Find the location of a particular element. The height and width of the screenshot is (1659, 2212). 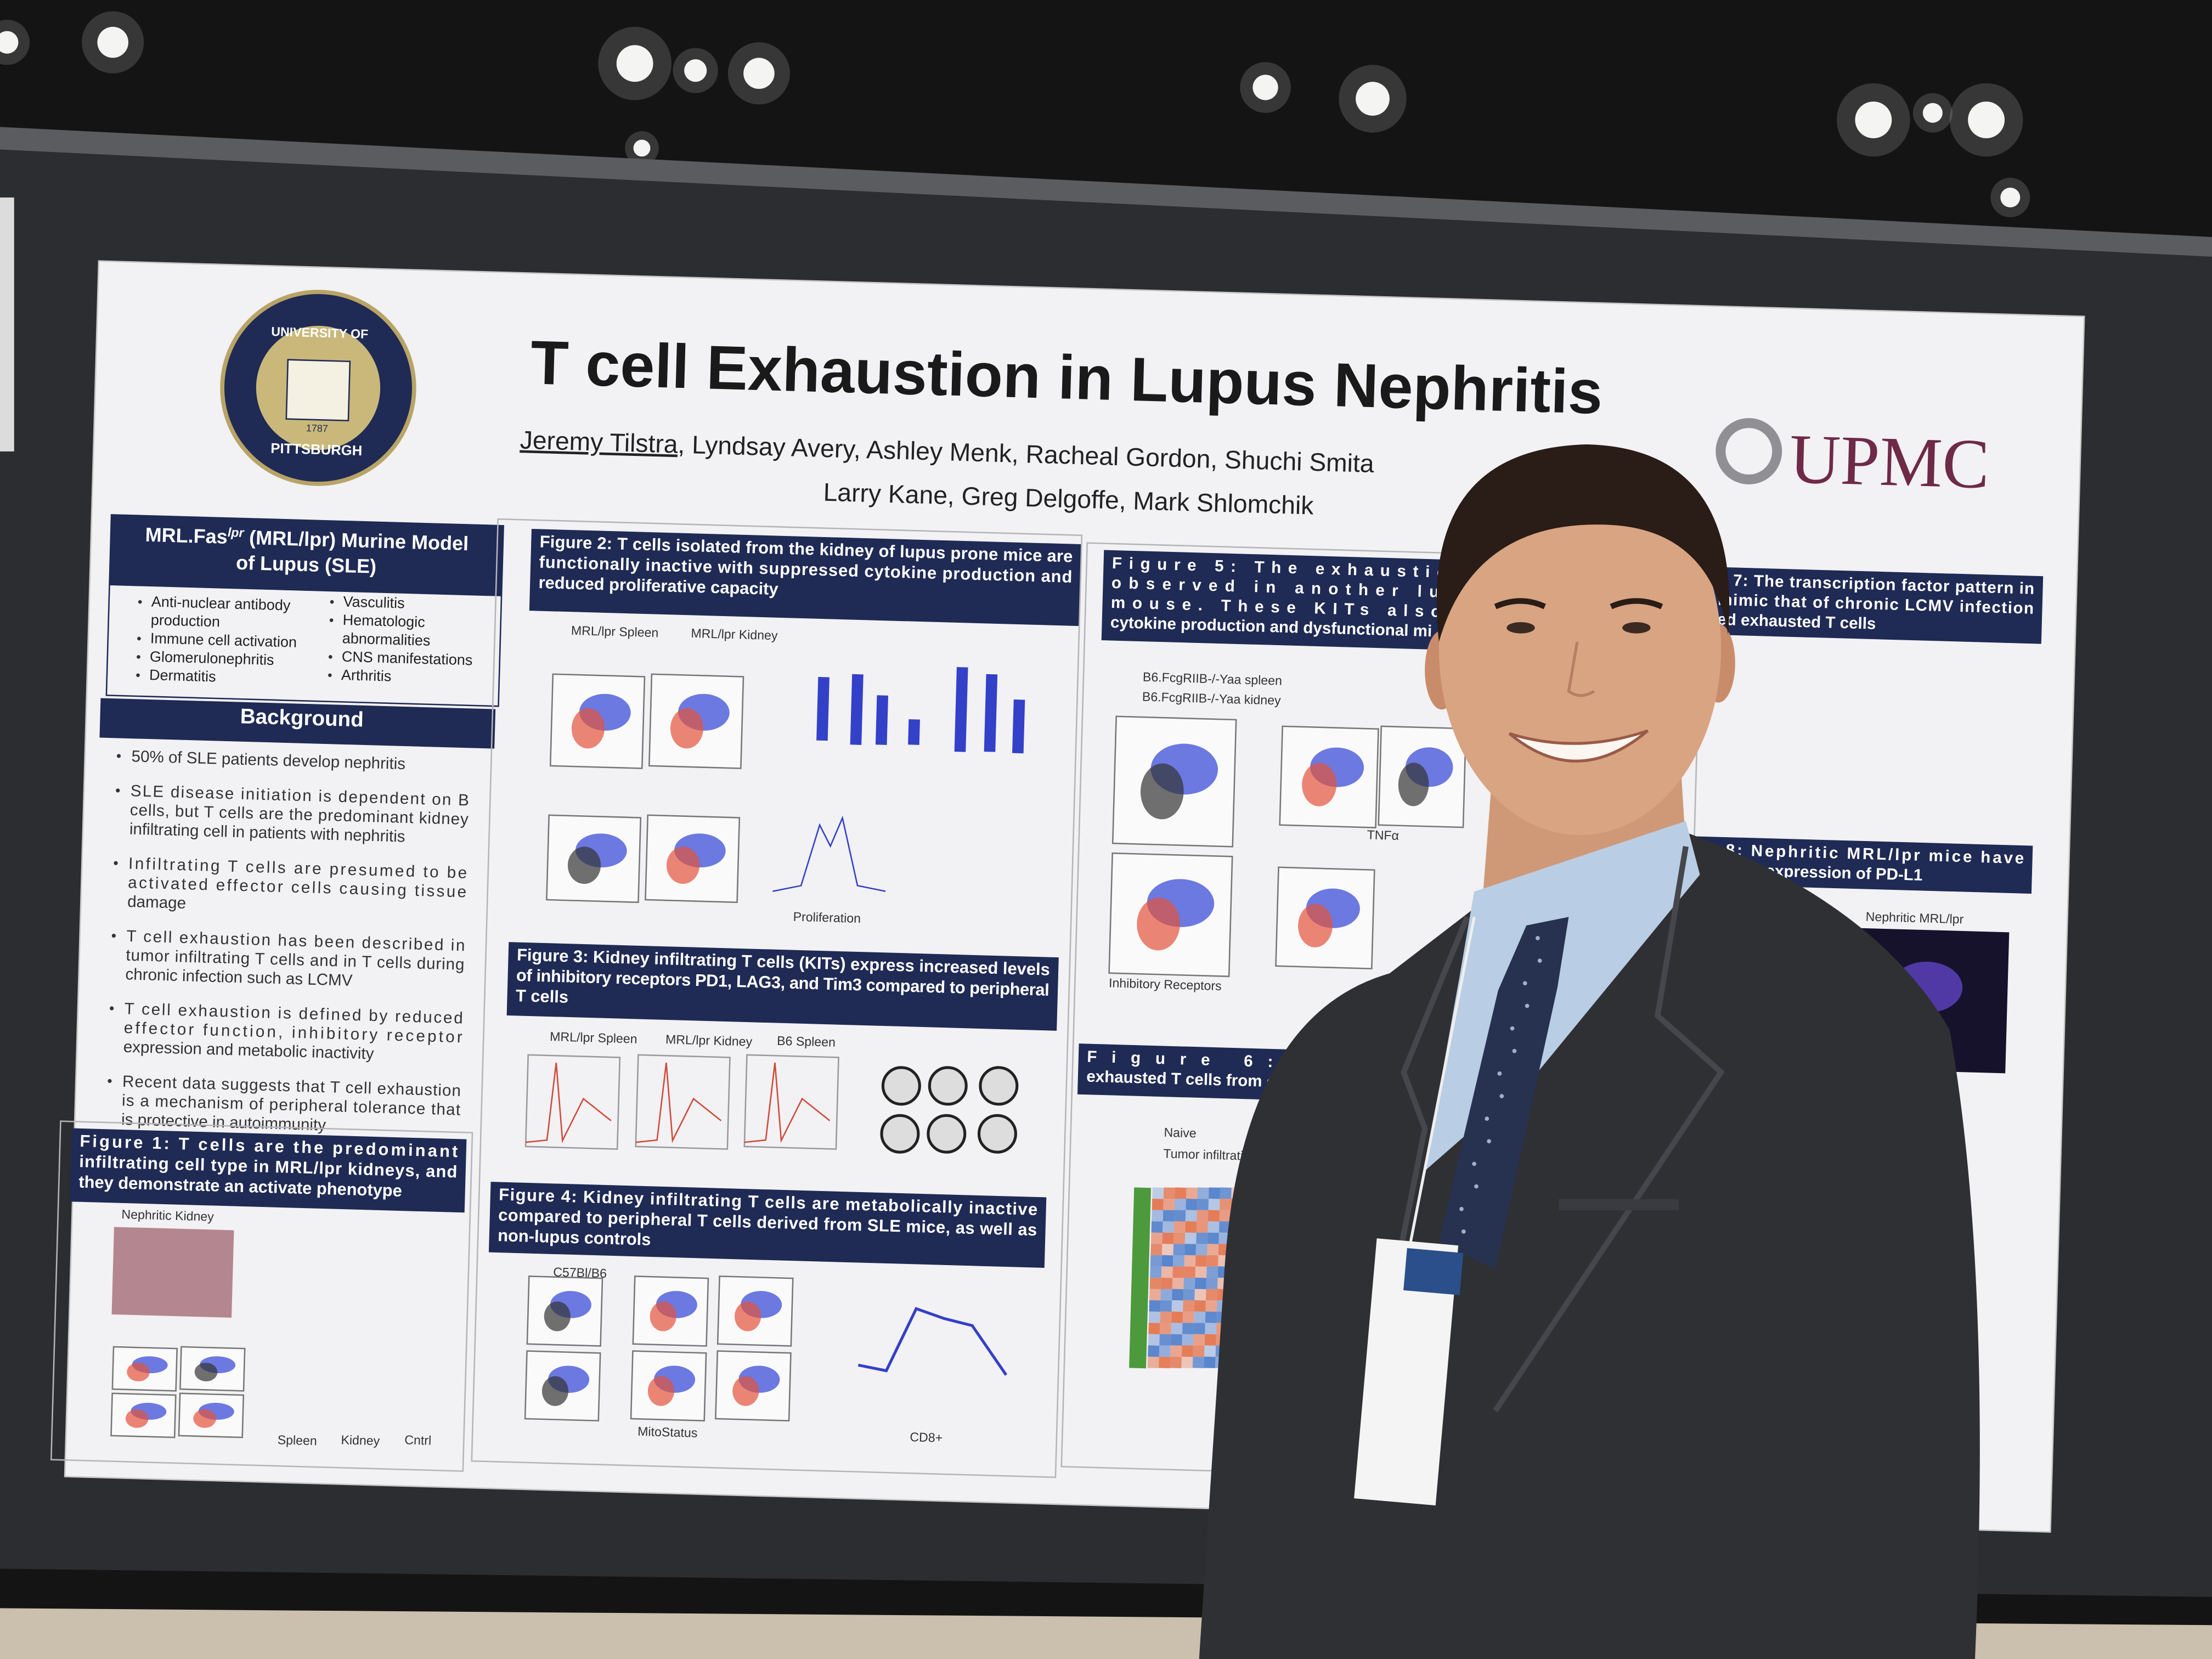

figure-label: C57Bl/B6 is located at coordinates (580, 1273).